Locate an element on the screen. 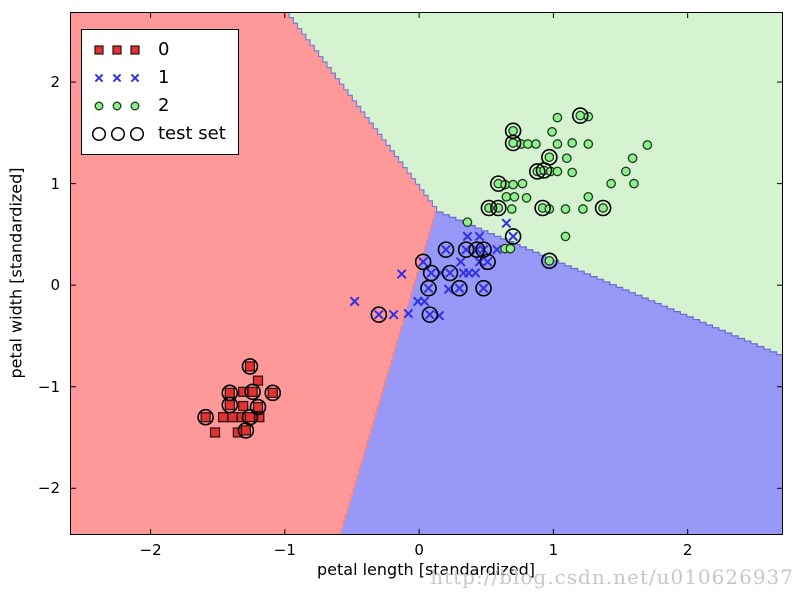 The image size is (800, 596). legend-label: 0 is located at coordinates (164, 49).